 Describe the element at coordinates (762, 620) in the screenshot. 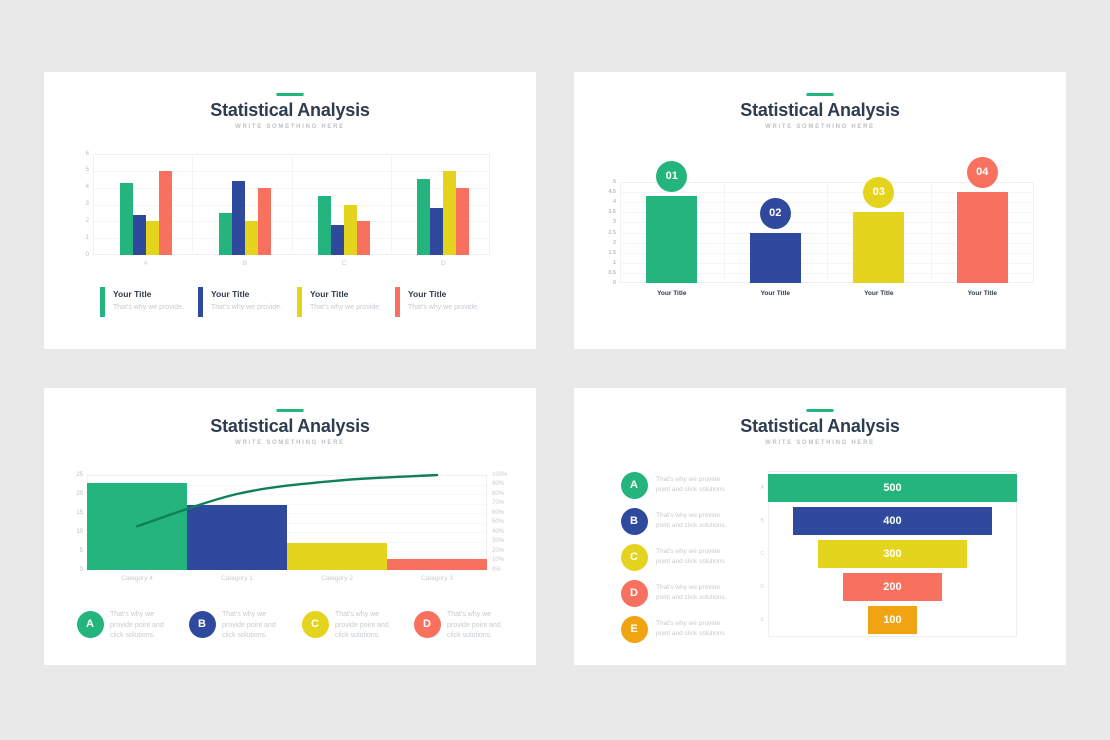

I see `row-label: E` at that location.